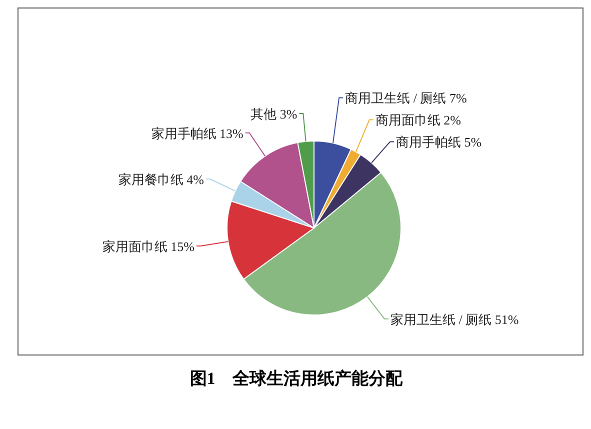 The image size is (591, 429). What do you see at coordinates (197, 133) in the screenshot?
I see `slice-label: 家用手帕纸 13%` at bounding box center [197, 133].